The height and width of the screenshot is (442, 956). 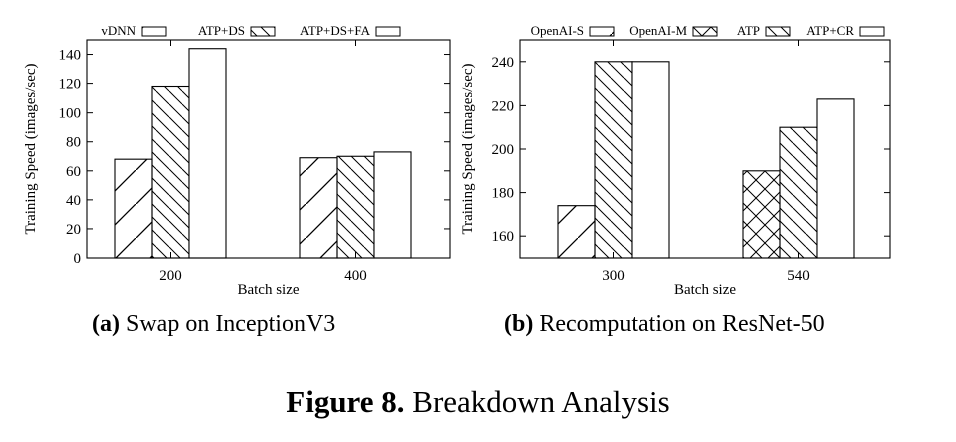 What do you see at coordinates (503, 63) in the screenshot?
I see `y-tick-label: 240` at bounding box center [503, 63].